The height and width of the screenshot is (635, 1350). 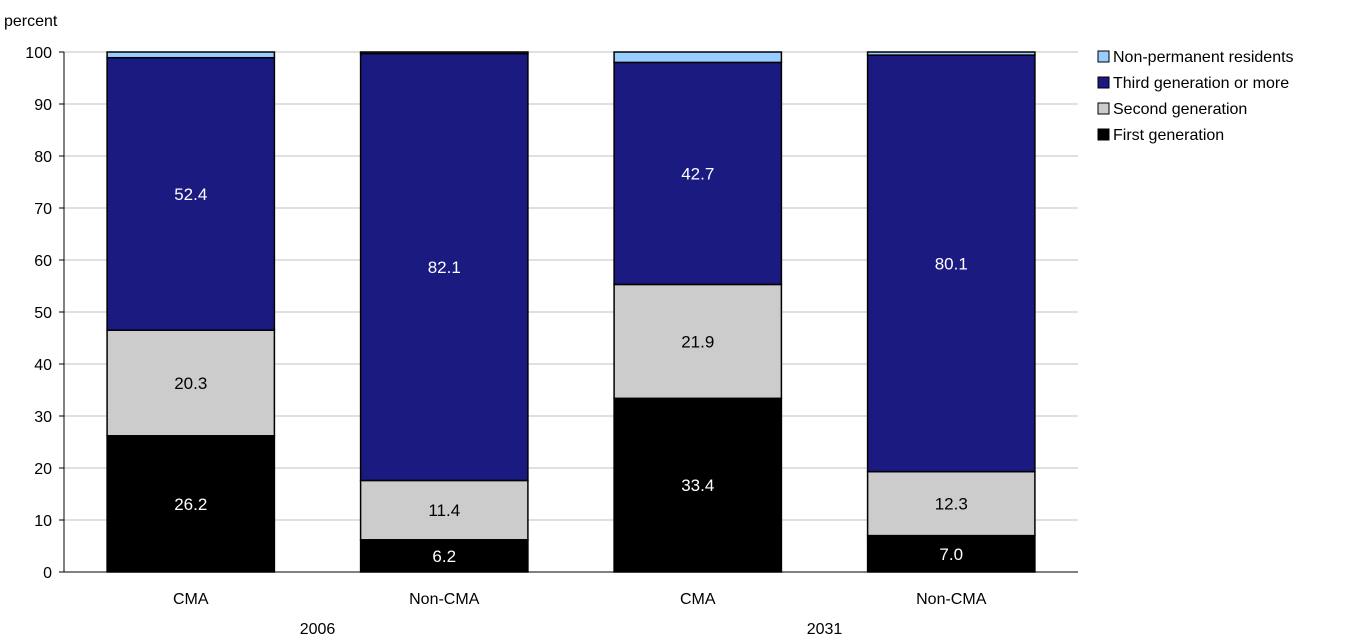 I want to click on y-tick-label: 0, so click(x=47, y=573).